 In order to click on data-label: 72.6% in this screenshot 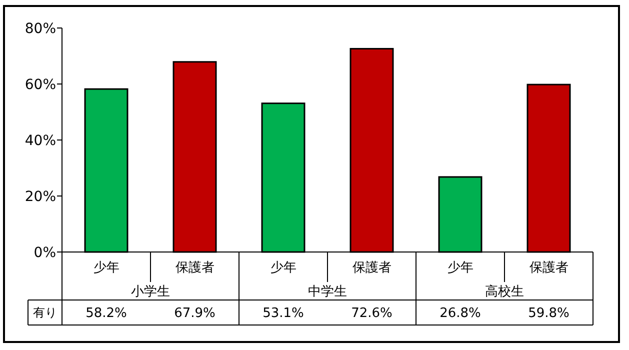, I will do `click(371, 314)`.